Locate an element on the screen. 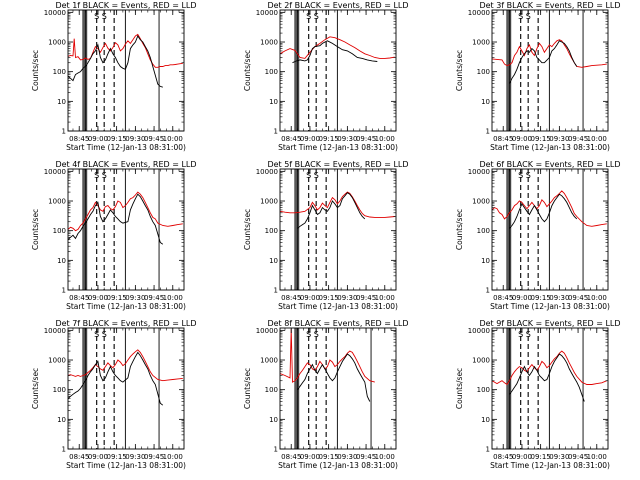 Image resolution: width=640 pixels, height=480 pixels. panel-title: Det 2f BLACK = Events, RED = LLD is located at coordinates (337, 5).